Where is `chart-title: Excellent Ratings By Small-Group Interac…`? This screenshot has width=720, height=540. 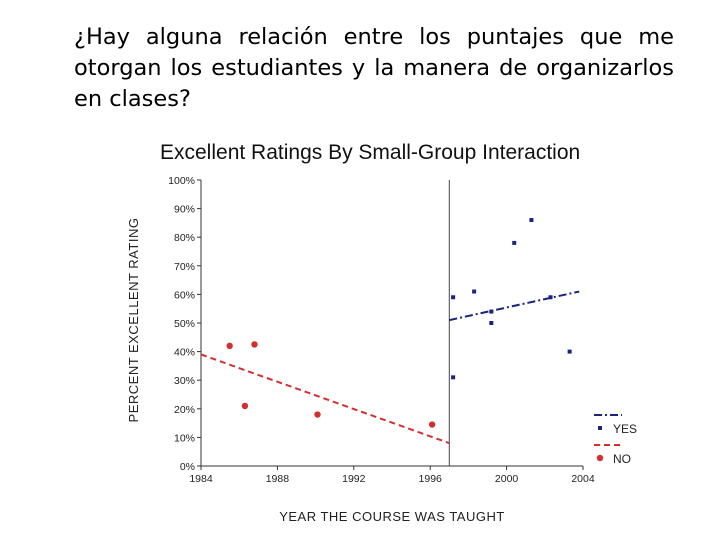
chart-title: Excellent Ratings By Small-Group Interac… is located at coordinates (370, 152).